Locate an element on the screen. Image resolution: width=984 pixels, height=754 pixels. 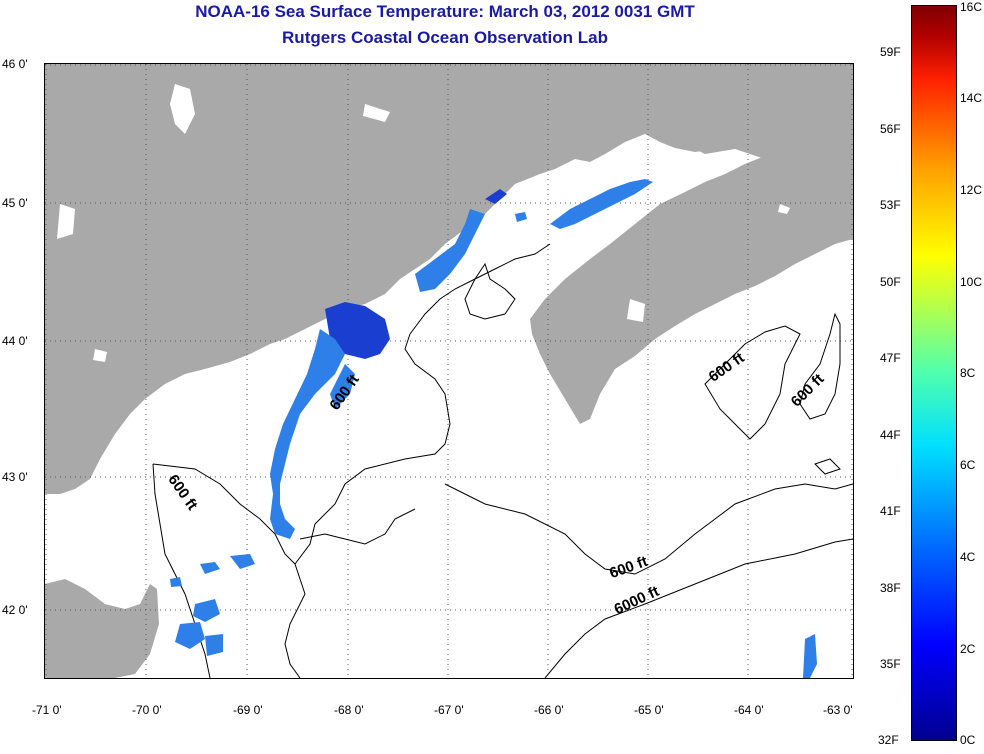
colorbar-fahrenheit-label: 53F is located at coordinates (890, 205).